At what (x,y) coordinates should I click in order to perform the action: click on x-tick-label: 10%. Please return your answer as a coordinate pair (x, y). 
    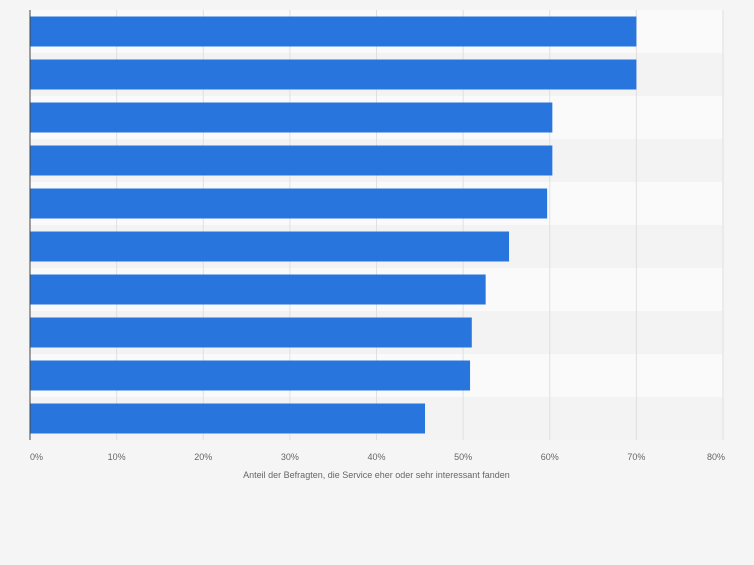
    Looking at the image, I should click on (117, 457).